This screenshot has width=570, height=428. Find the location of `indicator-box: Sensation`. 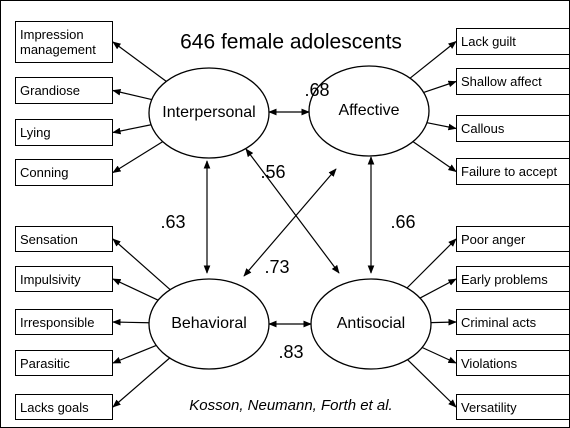

indicator-box: Sensation is located at coordinates (64, 239).